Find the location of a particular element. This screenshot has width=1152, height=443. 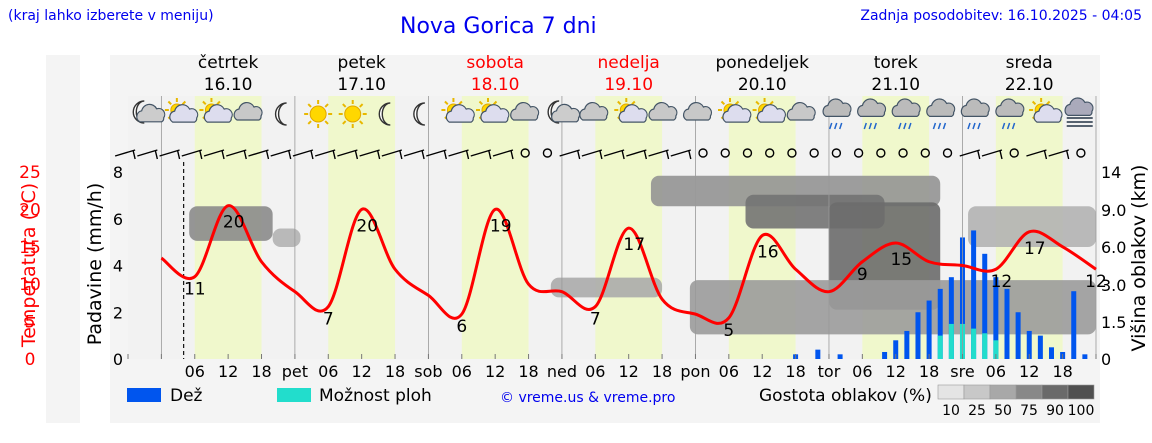

x-tick-label: 18 is located at coordinates (929, 371).